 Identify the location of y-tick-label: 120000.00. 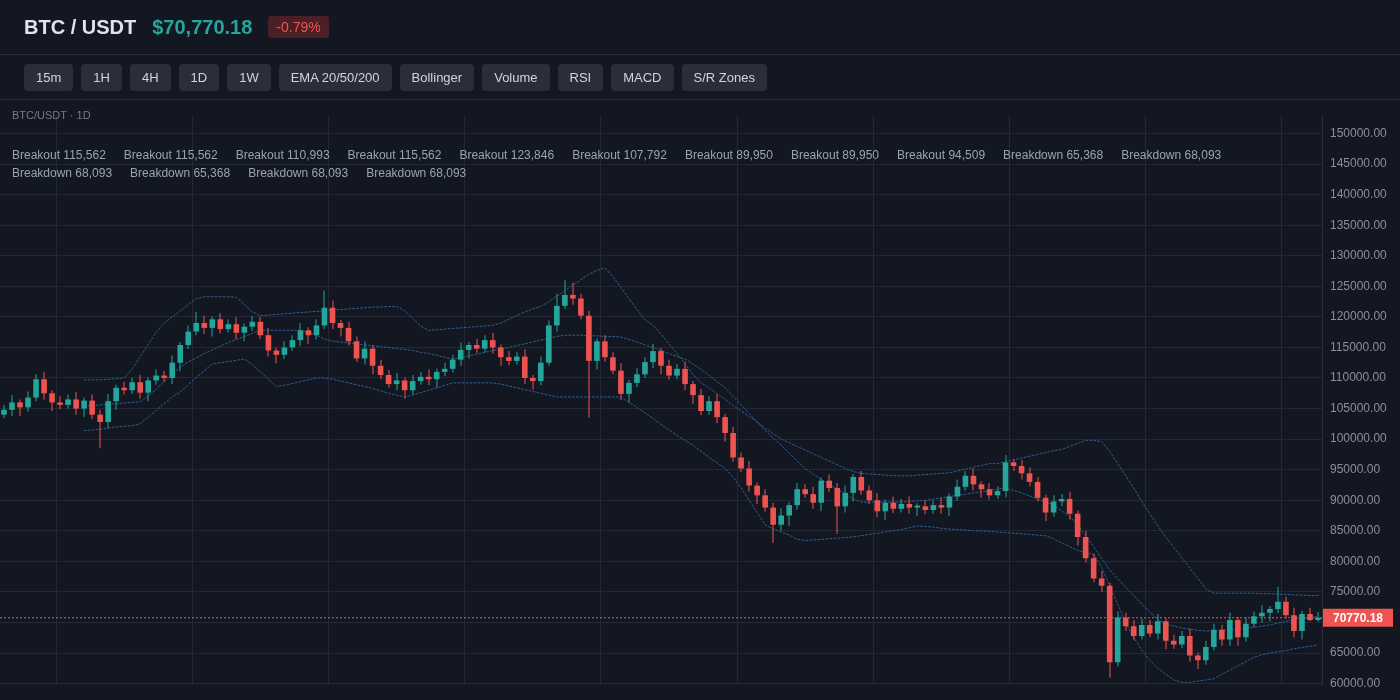
(1359, 316).